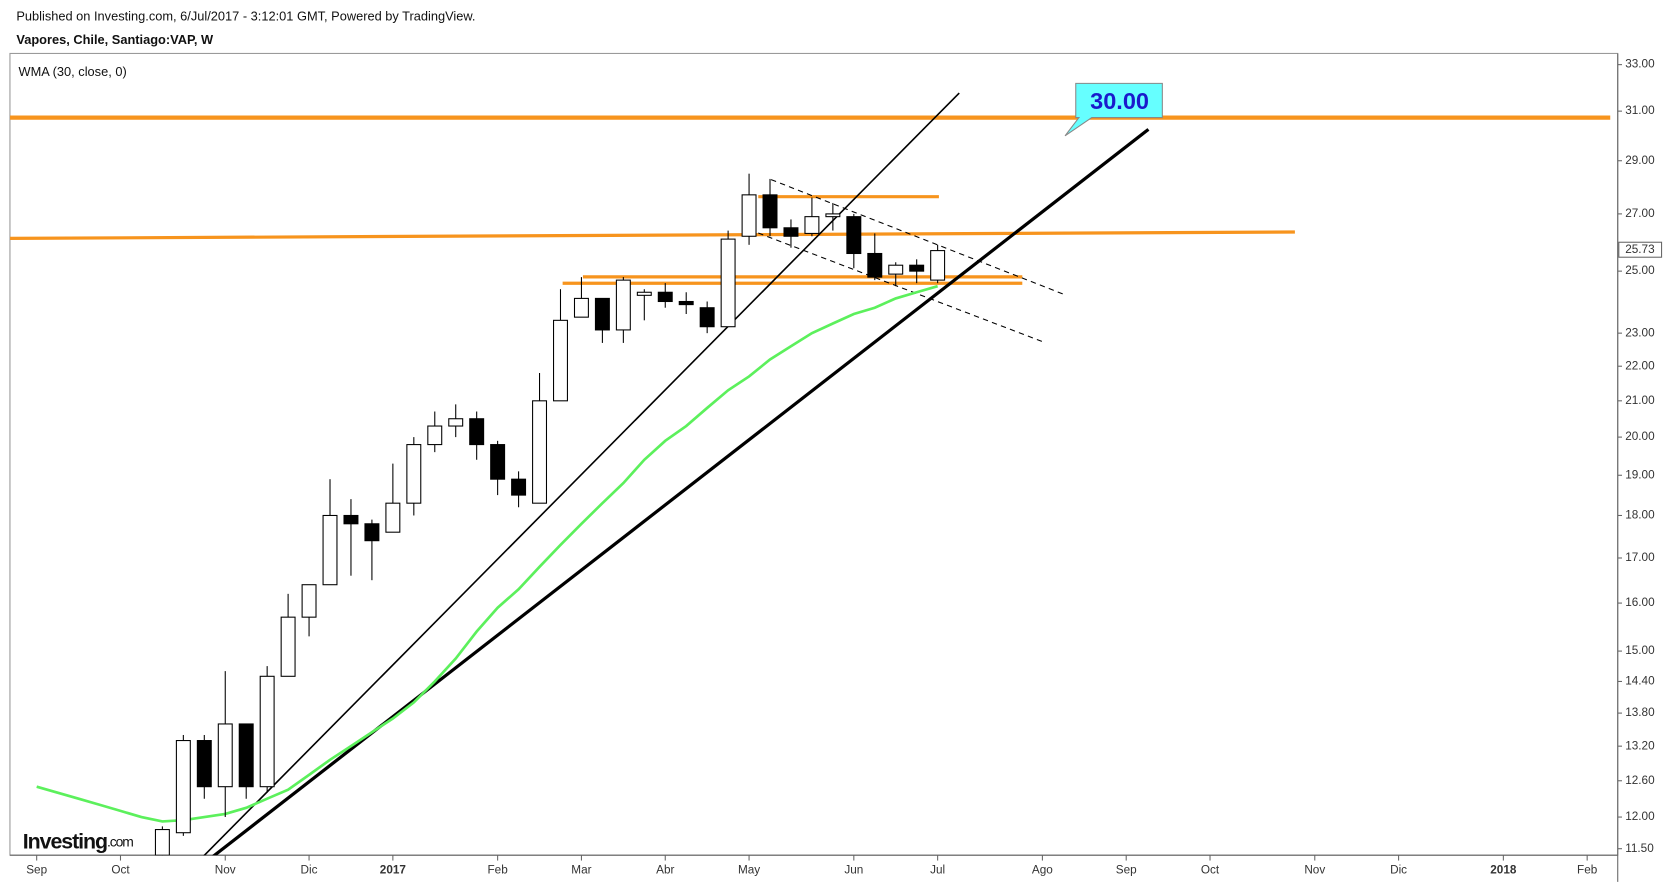 Image resolution: width=1679 pixels, height=883 pixels. I want to click on last-price-box, so click(1640, 249).